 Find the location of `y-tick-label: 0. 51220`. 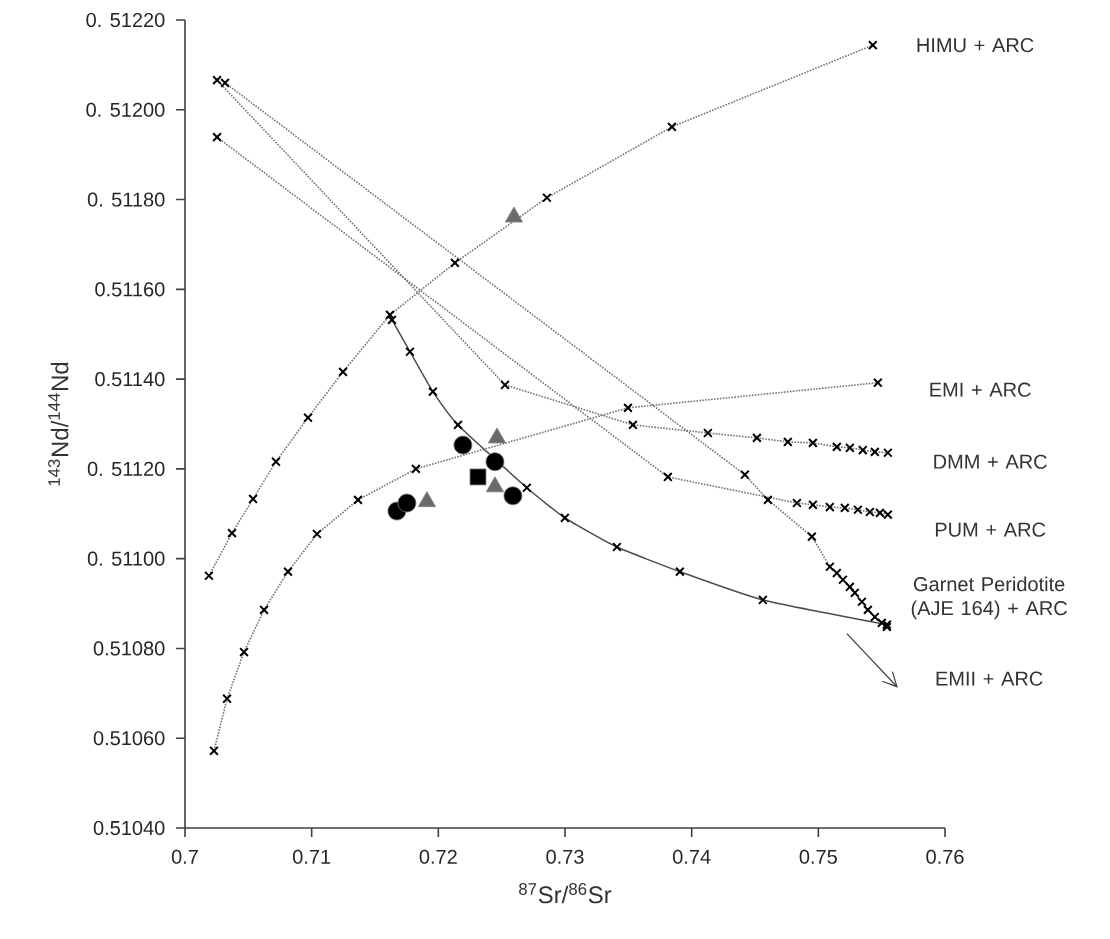

y-tick-label: 0. 51220 is located at coordinates (125, 20).